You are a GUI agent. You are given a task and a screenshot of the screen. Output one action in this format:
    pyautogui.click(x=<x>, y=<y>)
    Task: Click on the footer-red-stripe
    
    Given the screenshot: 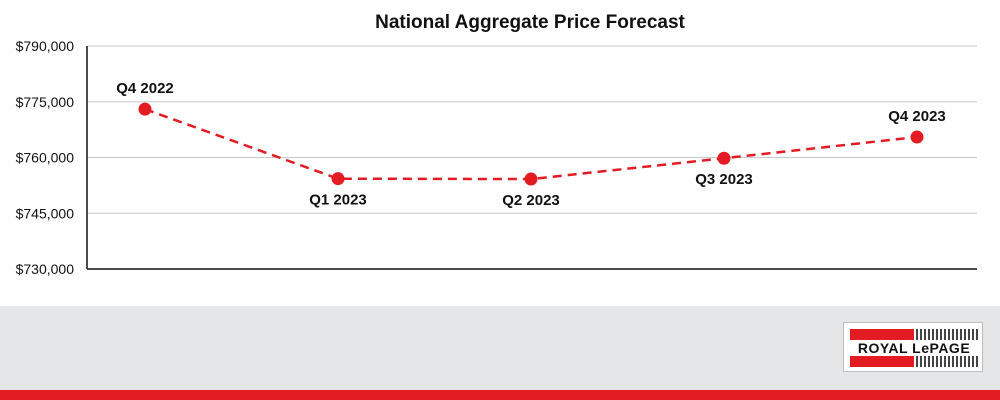 What is the action you would take?
    pyautogui.click(x=500, y=395)
    